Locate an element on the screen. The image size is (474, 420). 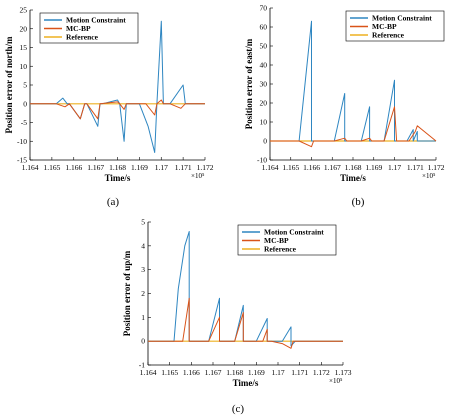
y-tick-label: -1 is located at coordinates (142, 365).